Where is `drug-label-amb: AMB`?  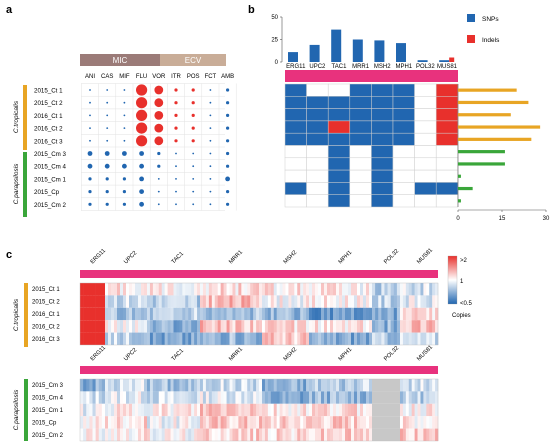 drug-label-amb: AMB is located at coordinates (227, 77).